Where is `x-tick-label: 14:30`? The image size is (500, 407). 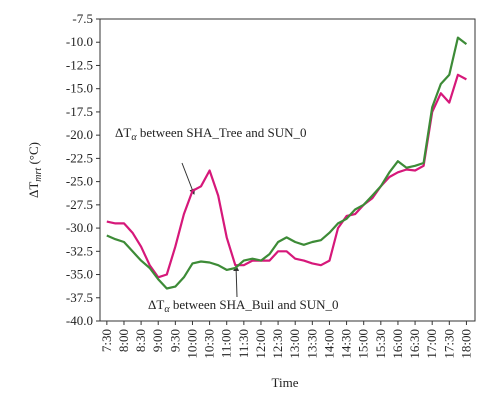 x-tick-label: 14:30 is located at coordinates (346, 344).